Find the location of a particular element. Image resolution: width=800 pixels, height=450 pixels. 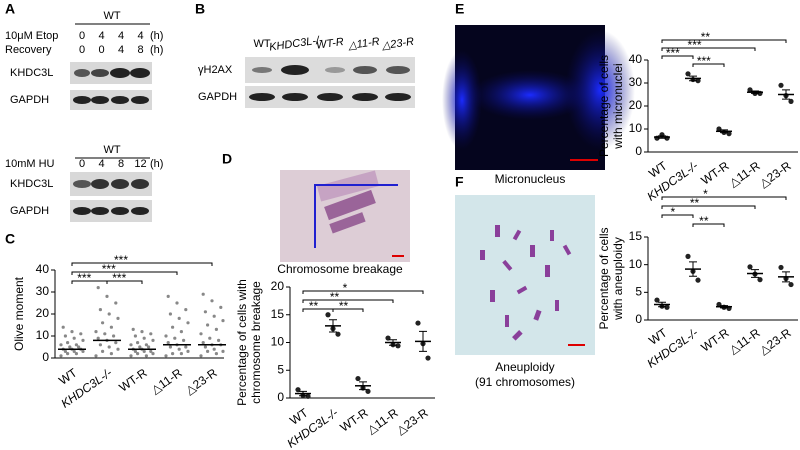

row-label: γH2AX is located at coordinates (215, 70).